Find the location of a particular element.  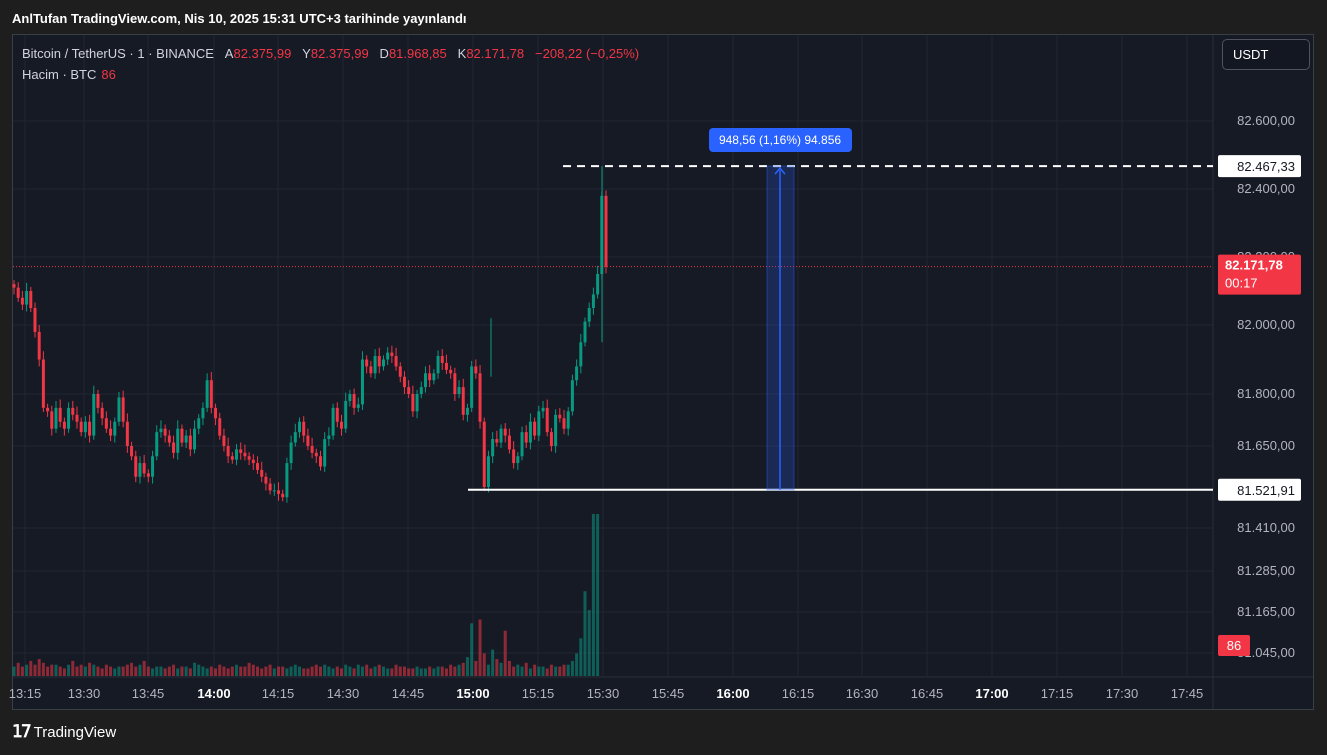

measure-label-box is located at coordinates (780, 140).